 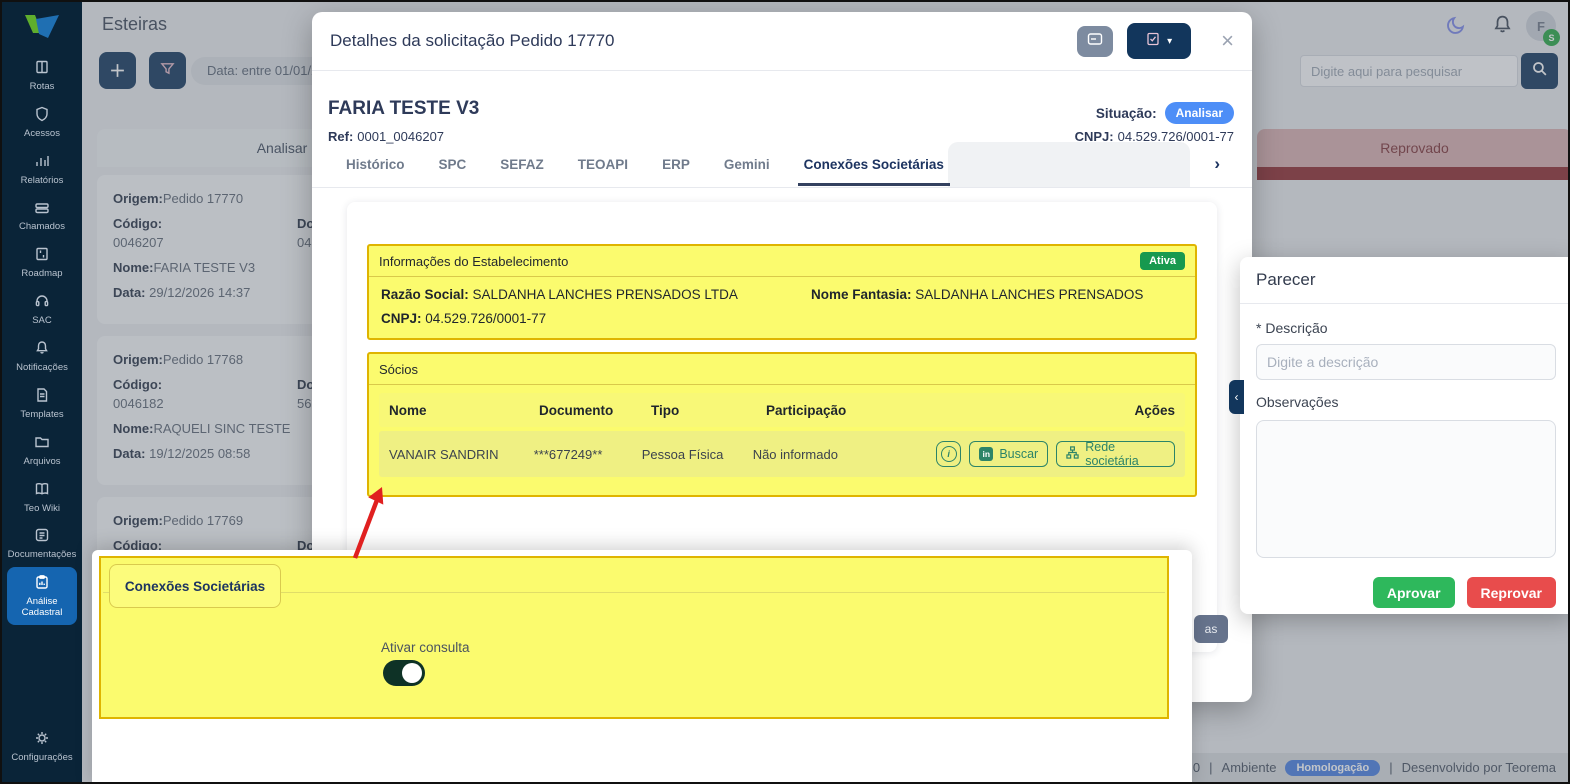 I want to click on page-title: Esteiras, so click(x=135, y=24).